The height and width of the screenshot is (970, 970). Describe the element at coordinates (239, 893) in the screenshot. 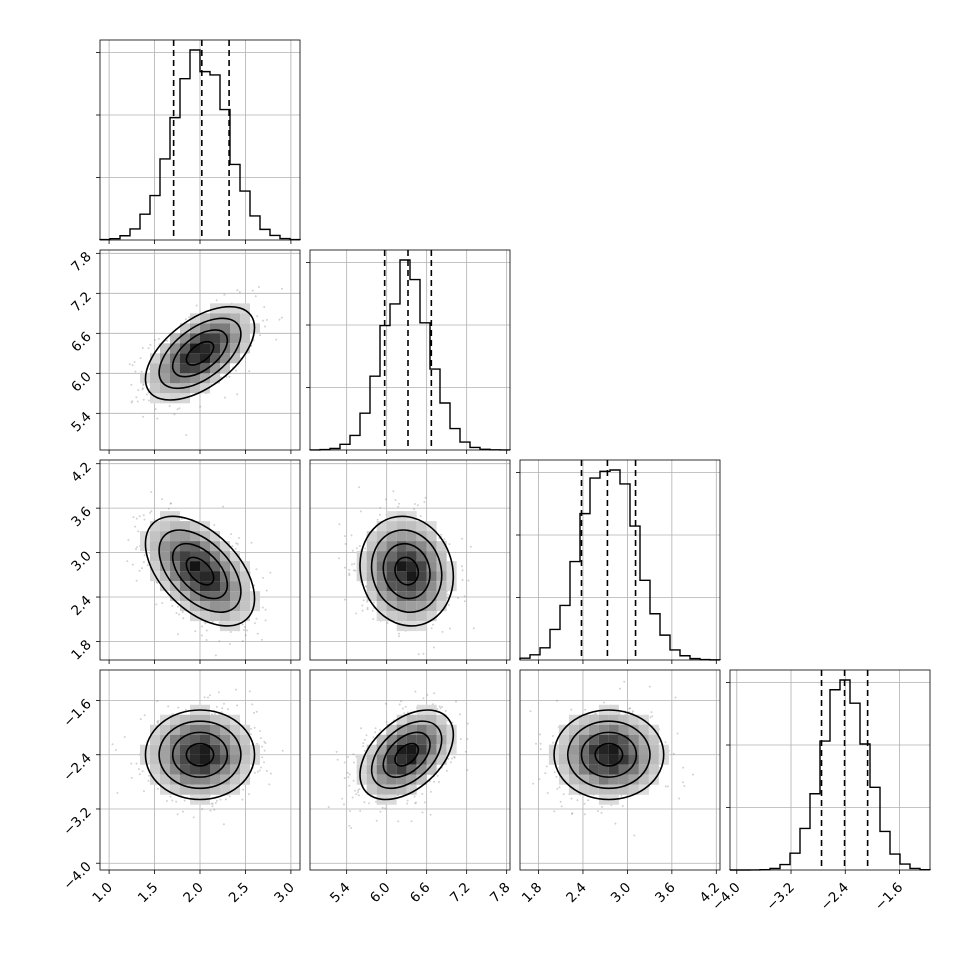

I see `x-tick-label: 2.5` at that location.